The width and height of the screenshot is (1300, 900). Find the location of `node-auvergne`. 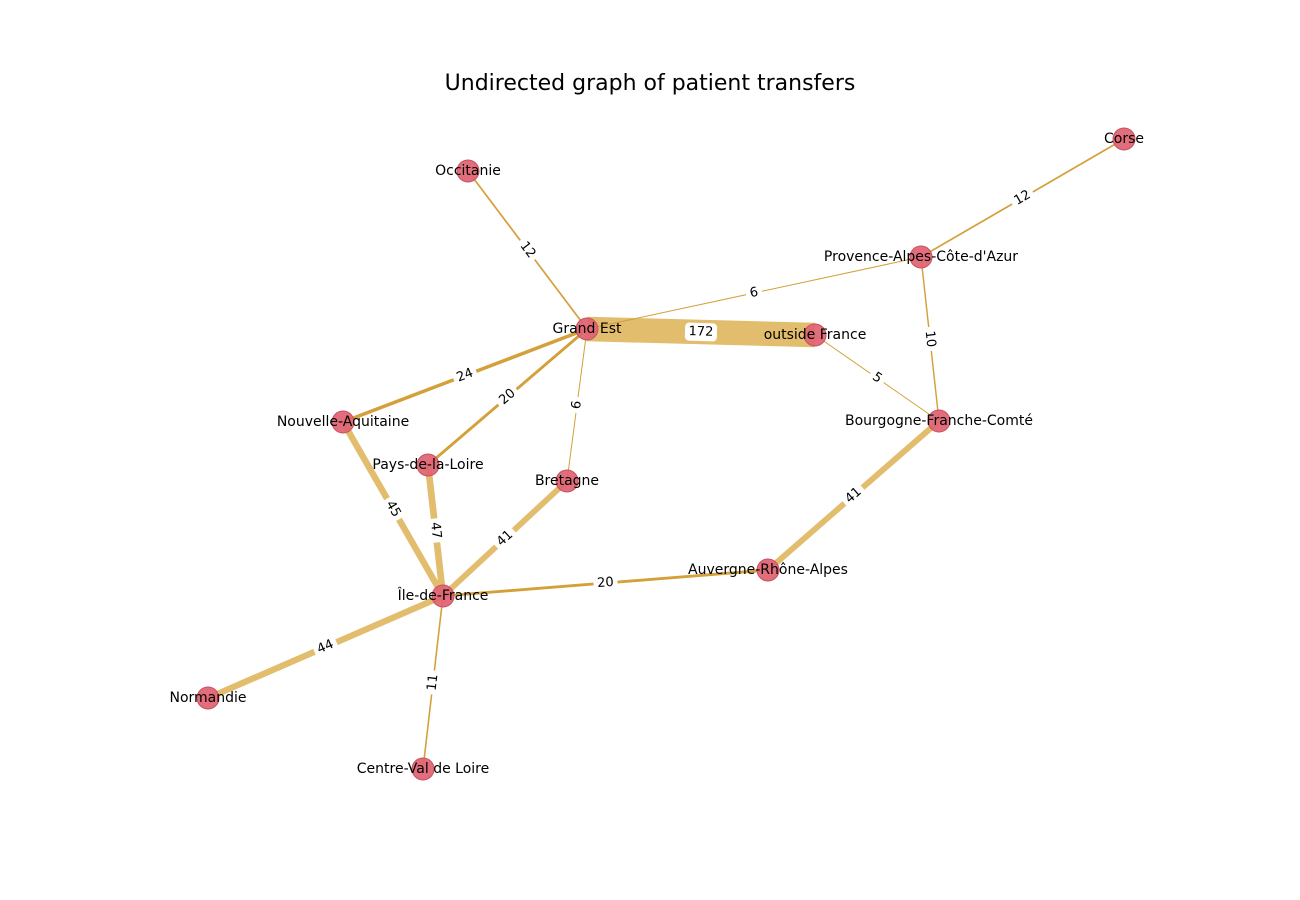

node-auvergne is located at coordinates (768, 570).